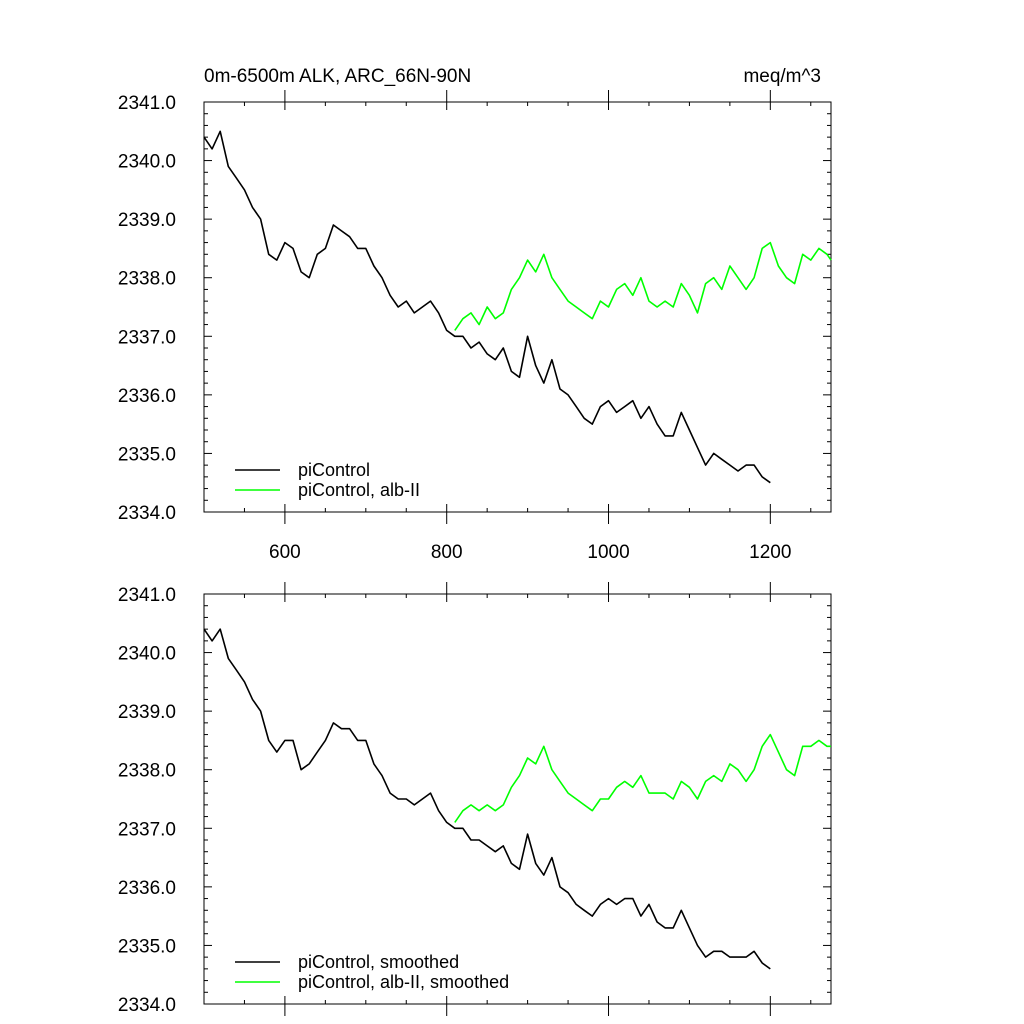 This screenshot has width=1024, height=1024. I want to click on legend-label: piControl, alb-II, smoothed, so click(403, 982).